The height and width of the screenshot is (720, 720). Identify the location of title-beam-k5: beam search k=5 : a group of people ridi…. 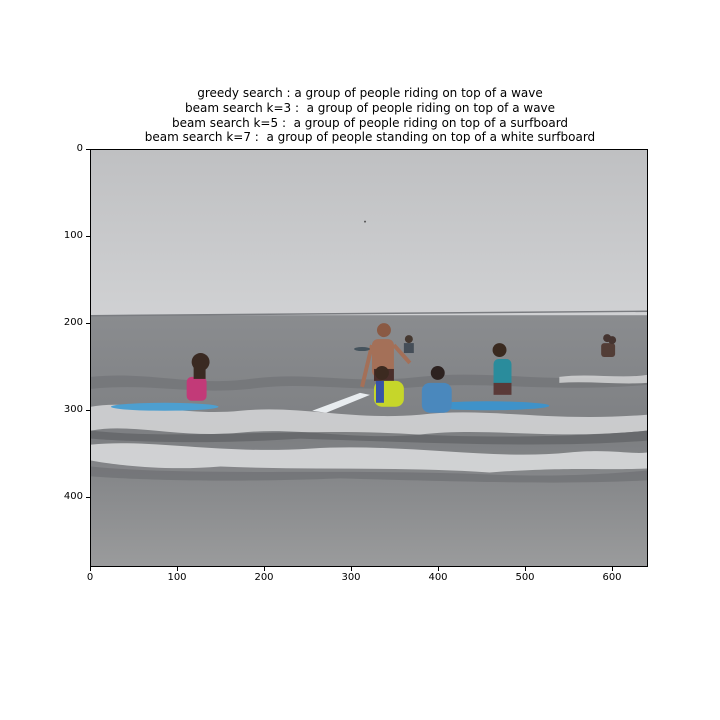
(370, 122).